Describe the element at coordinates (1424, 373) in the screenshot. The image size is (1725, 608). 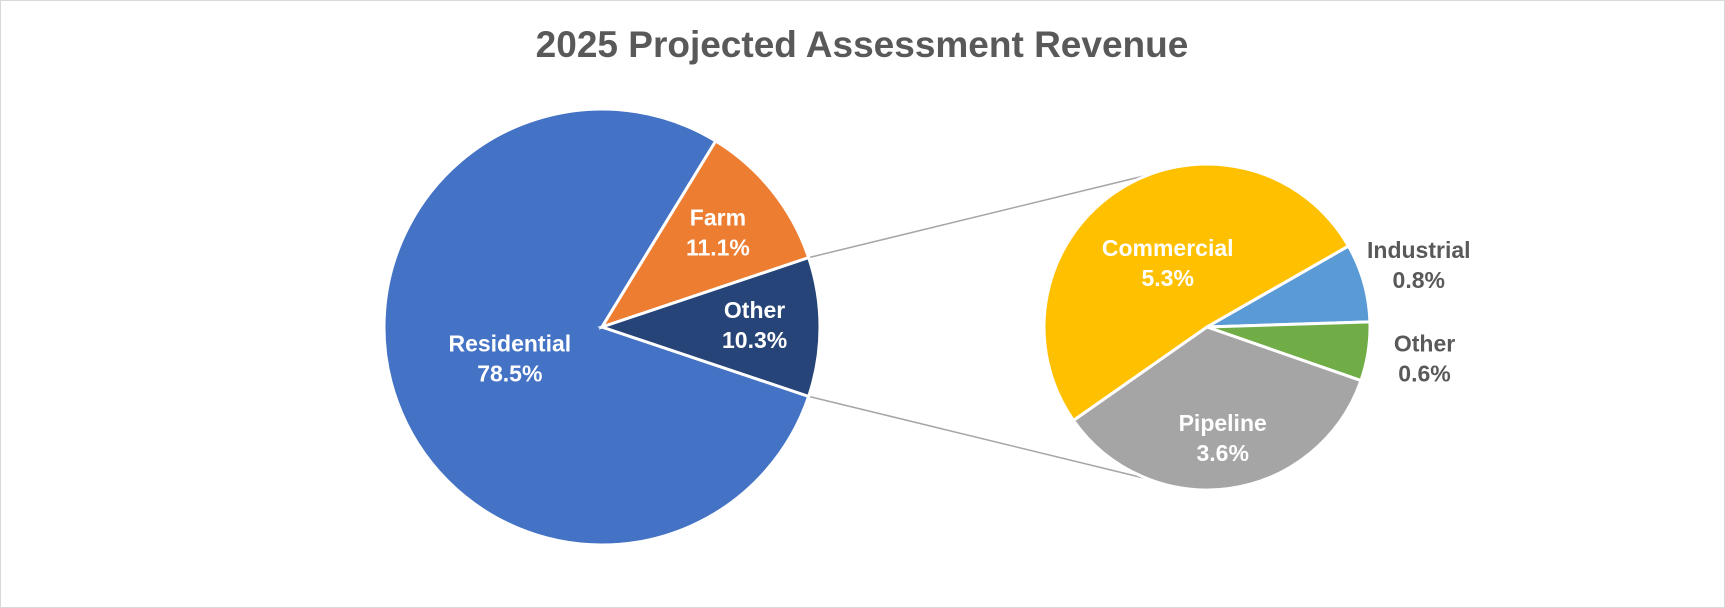
I see `slice-value-label: 0.6%` at that location.